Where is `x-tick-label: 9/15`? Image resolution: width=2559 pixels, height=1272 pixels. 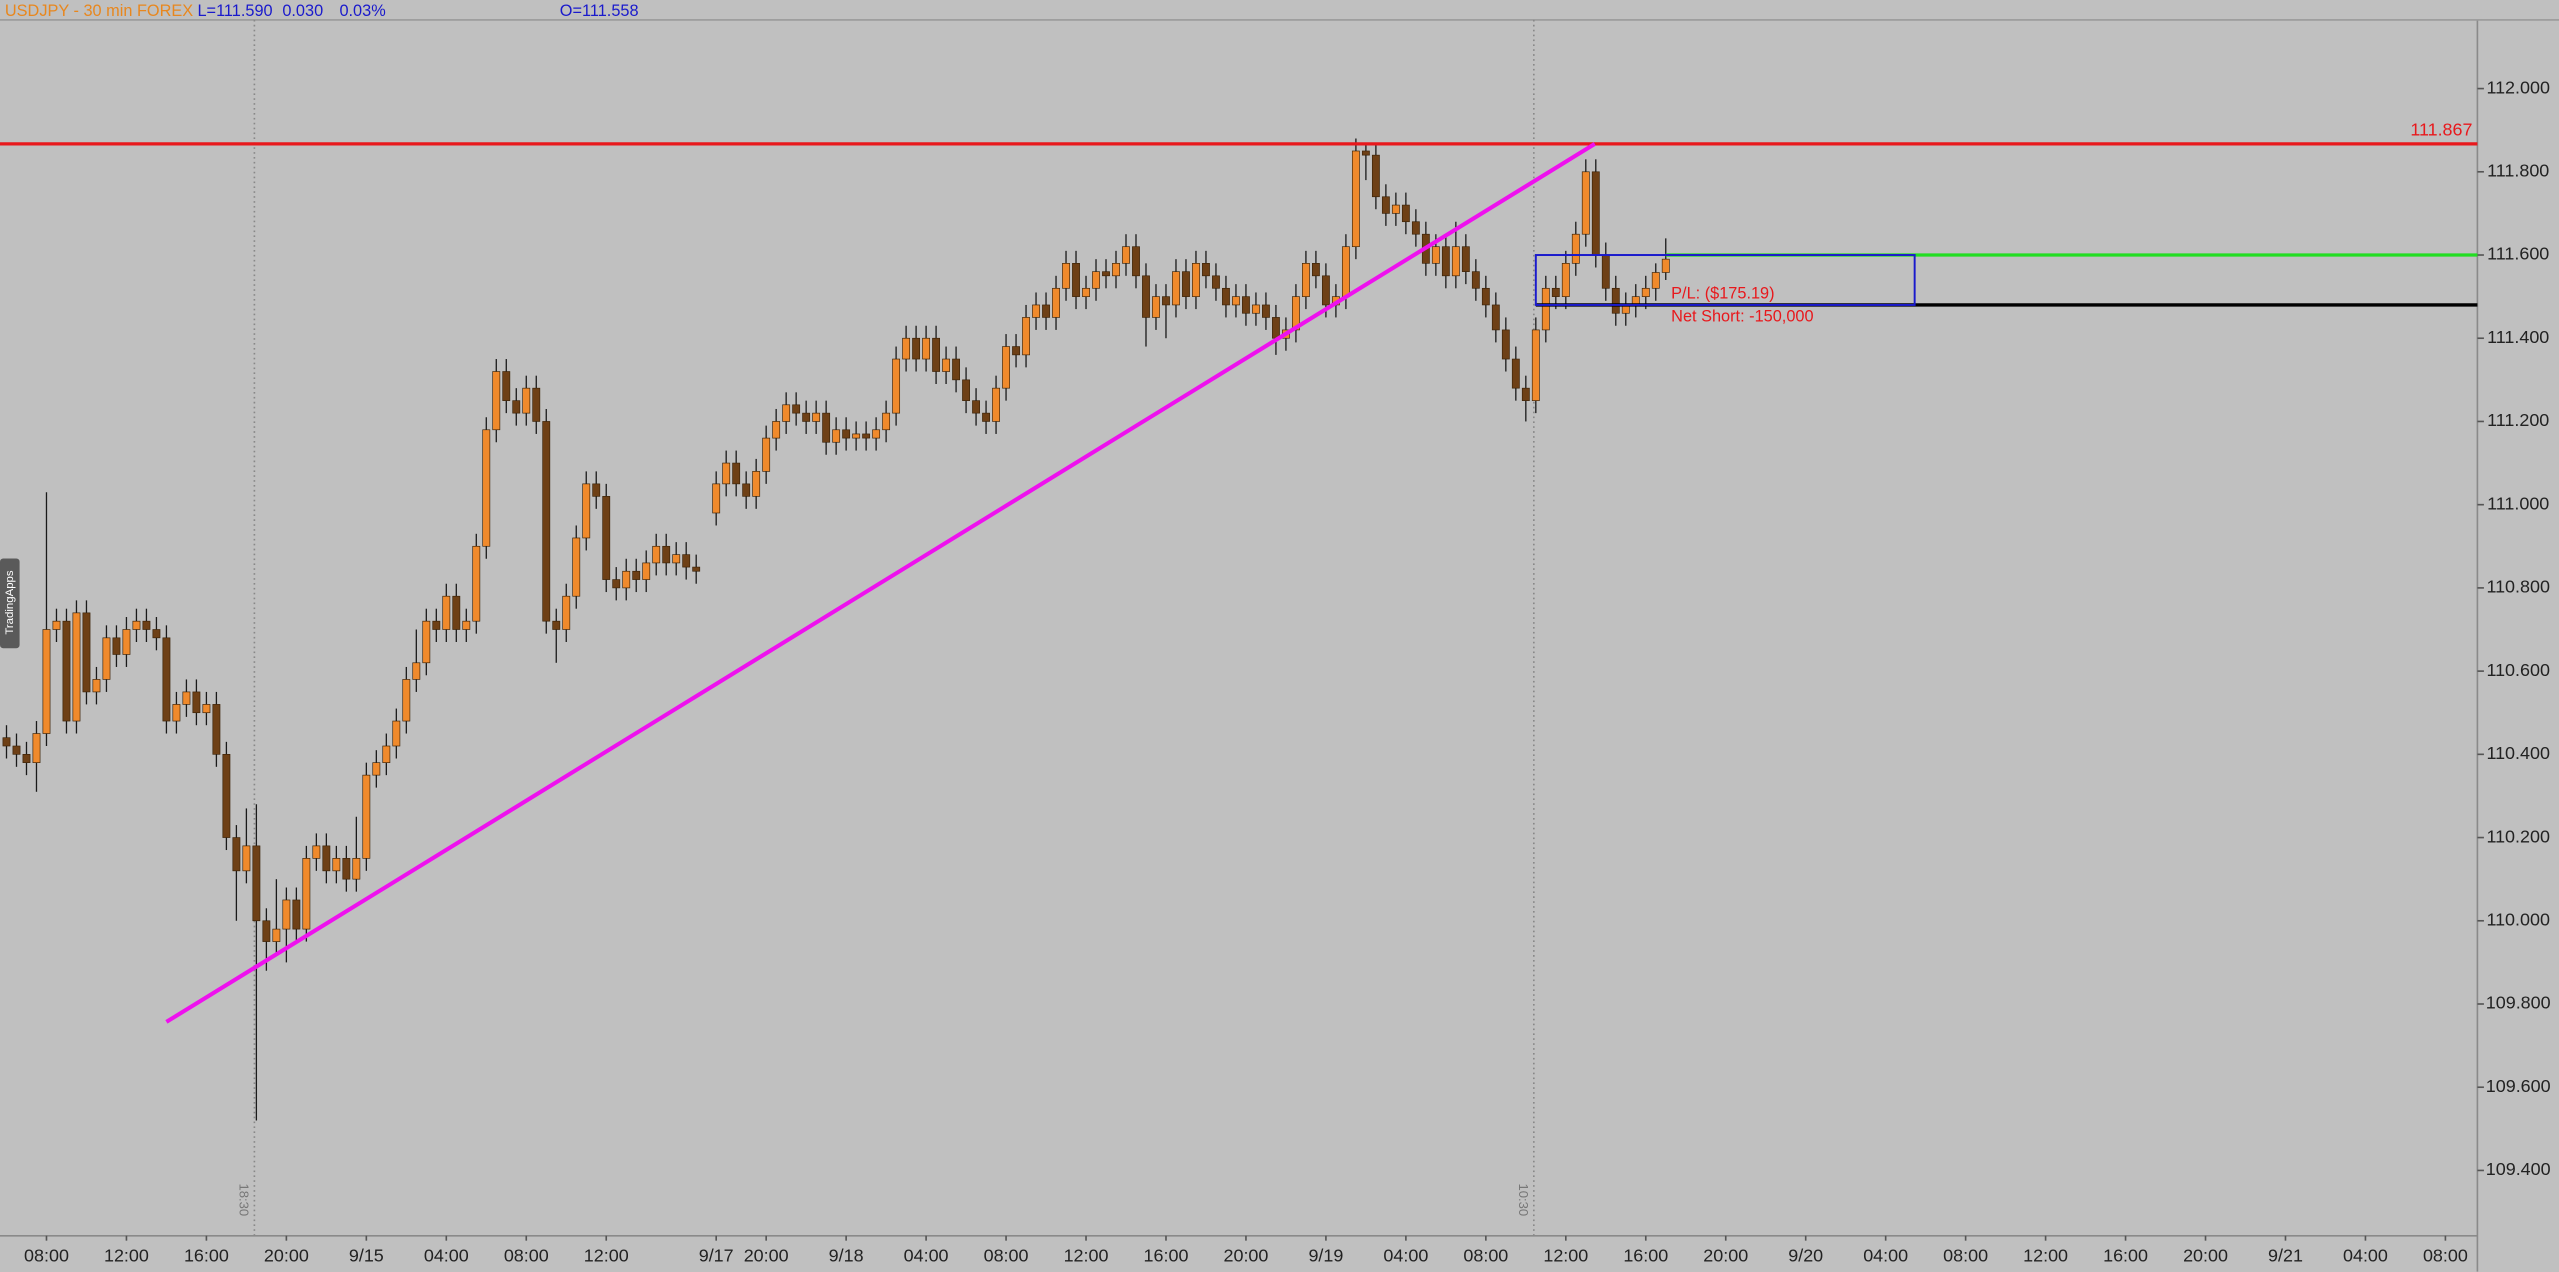
x-tick-label: 9/15 is located at coordinates (366, 1256).